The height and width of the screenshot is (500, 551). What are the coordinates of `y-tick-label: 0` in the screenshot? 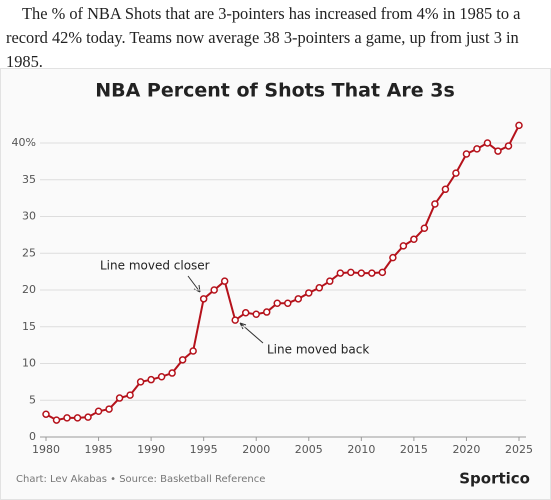 It's located at (32, 436).